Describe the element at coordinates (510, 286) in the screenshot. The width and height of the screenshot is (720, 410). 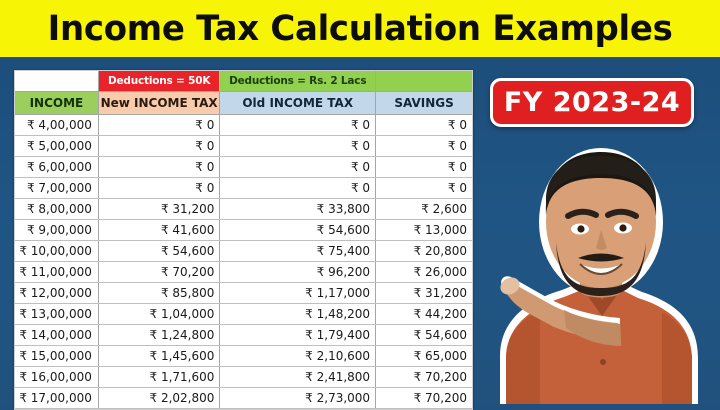
I see `finger-tip` at that location.